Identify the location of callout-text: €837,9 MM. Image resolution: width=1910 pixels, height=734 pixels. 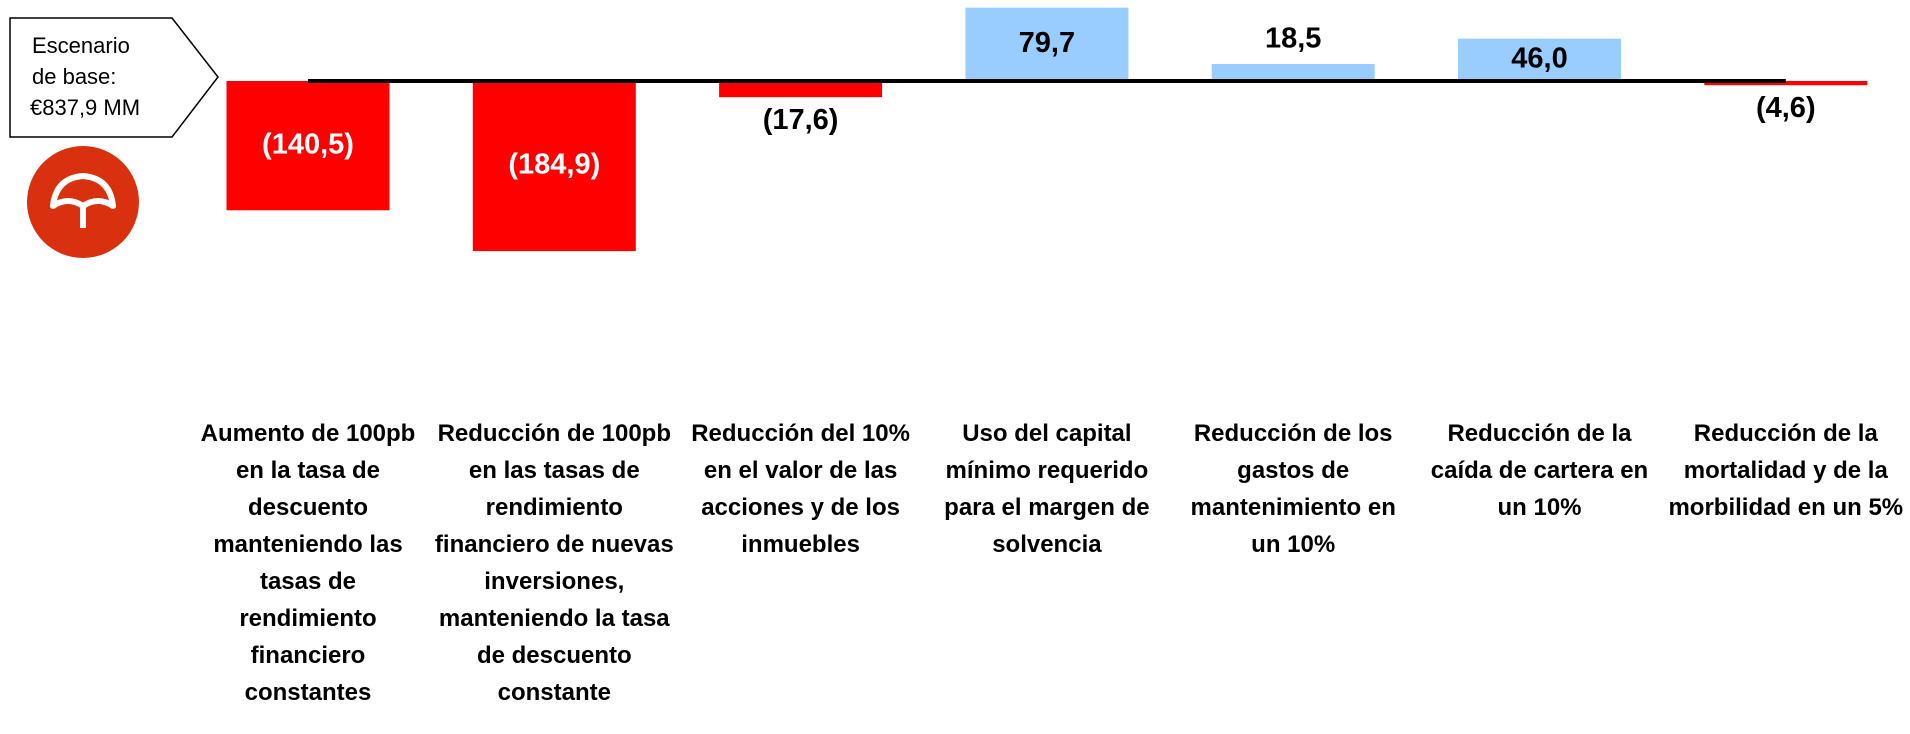
(85, 107).